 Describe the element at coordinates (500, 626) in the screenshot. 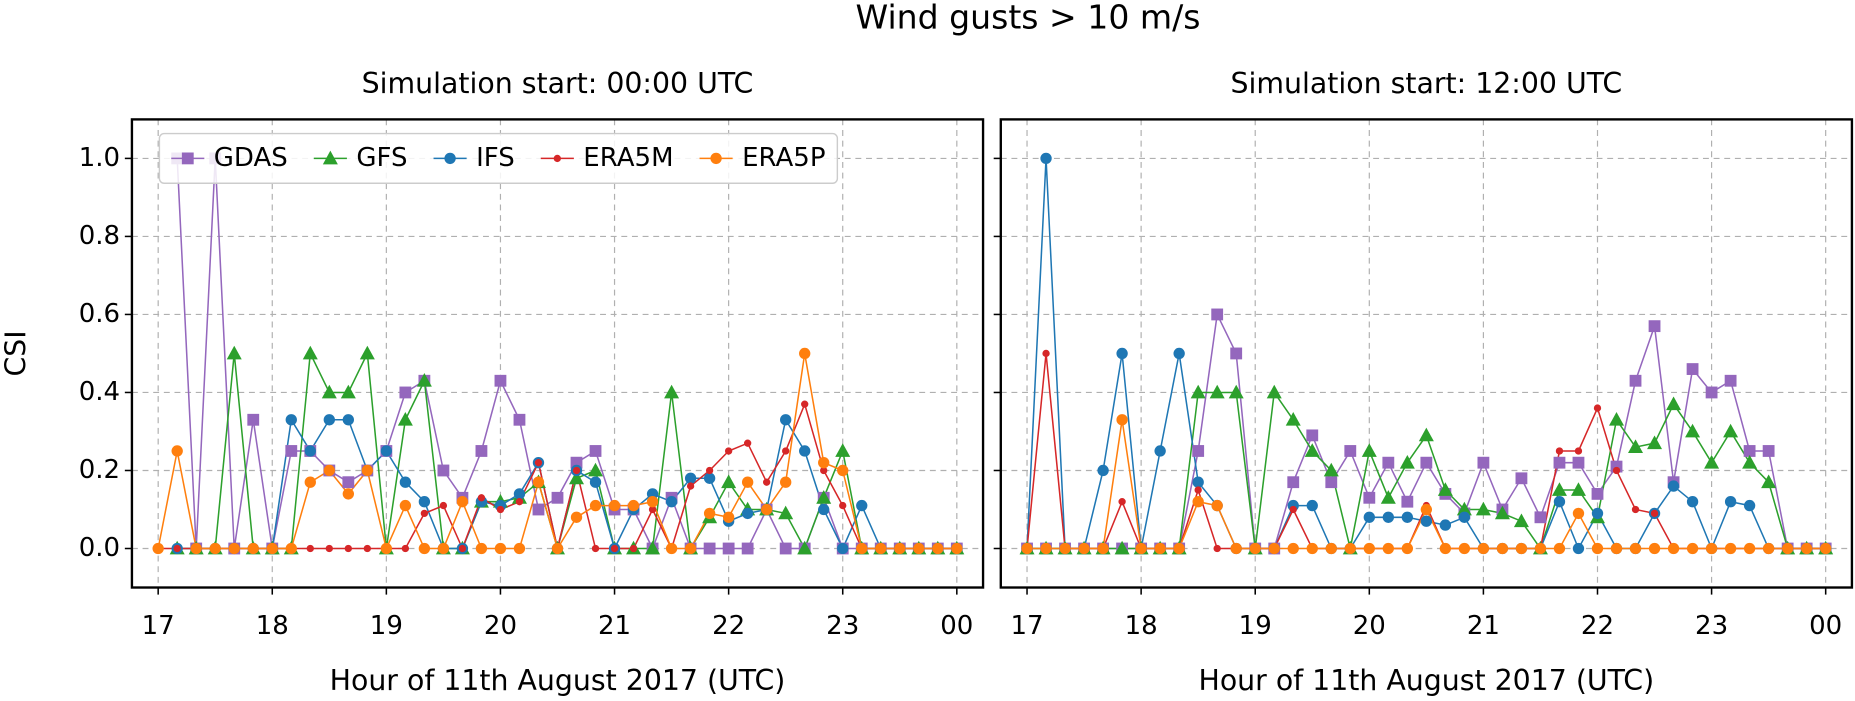

I see `x-tick-label: 20` at that location.